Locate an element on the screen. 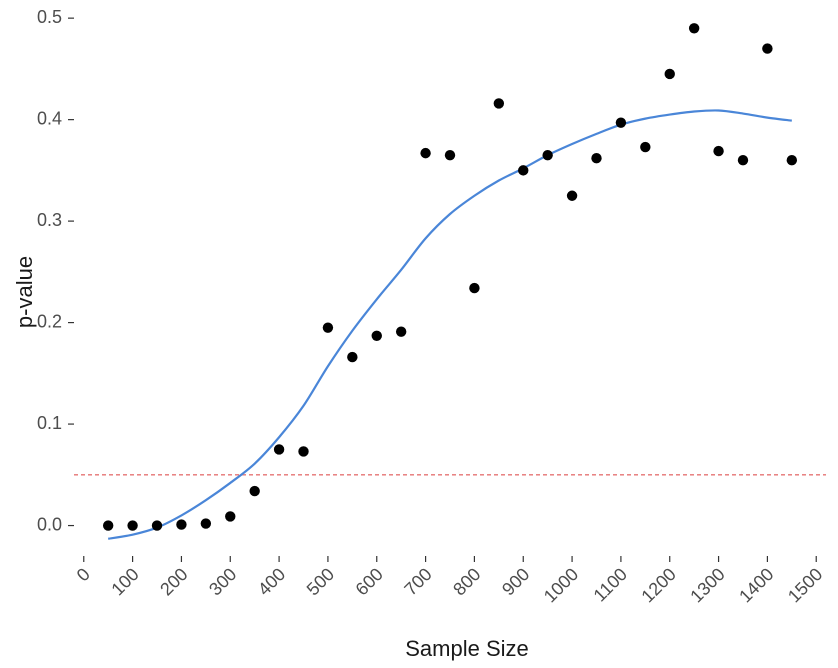 The width and height of the screenshot is (838, 668). x-tick-label: 1200 is located at coordinates (658, 585).